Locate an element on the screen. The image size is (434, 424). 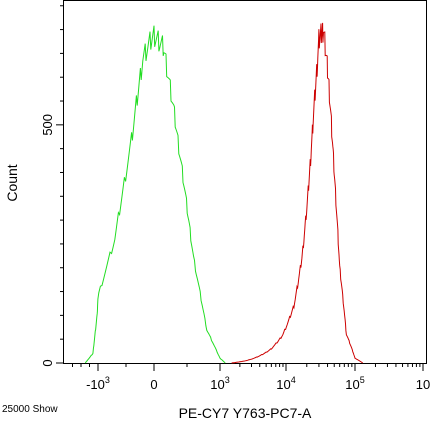
y-axis: 0 500 is located at coordinates (52, 186).